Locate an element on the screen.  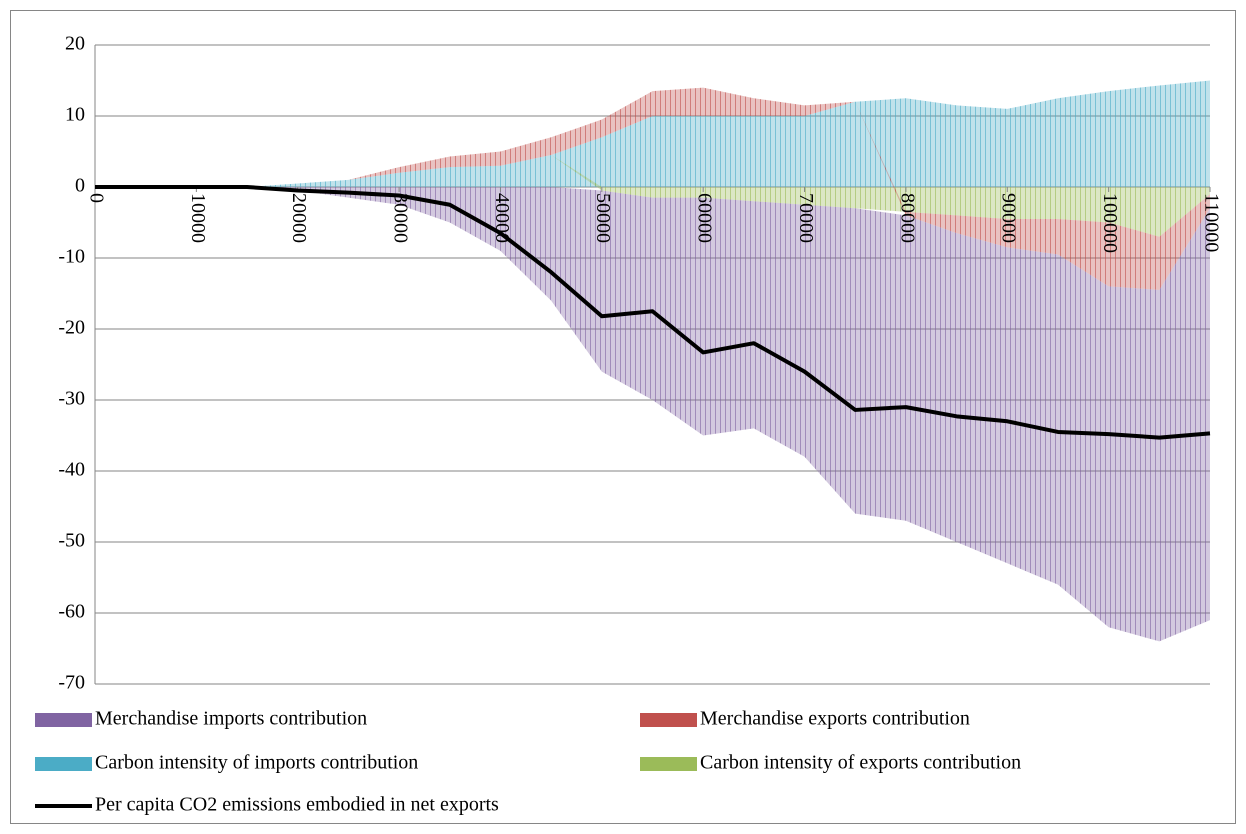
x-tick-label: 50000 is located at coordinates (603, 218).